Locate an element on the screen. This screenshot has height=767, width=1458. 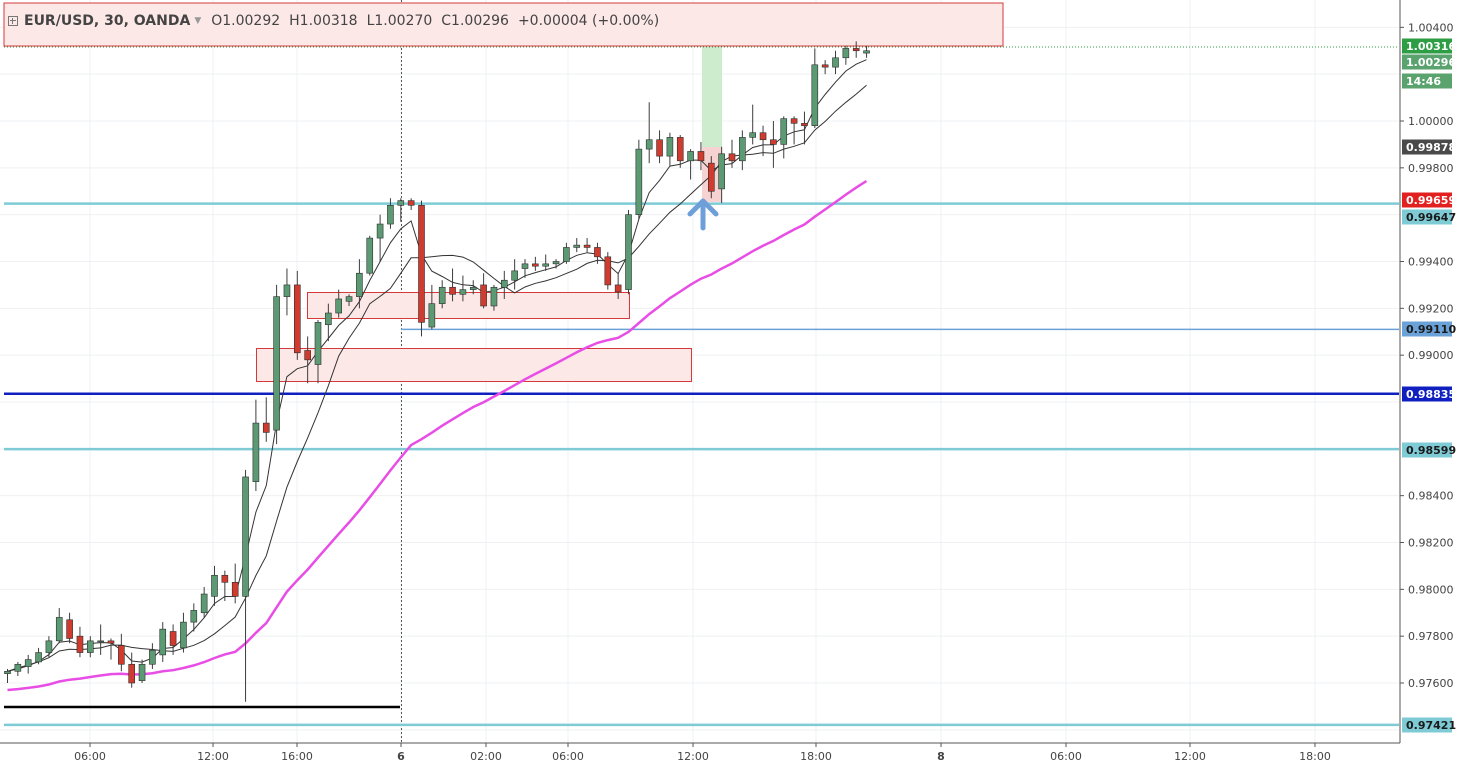
demand-zone-upper is located at coordinates (468, 305).